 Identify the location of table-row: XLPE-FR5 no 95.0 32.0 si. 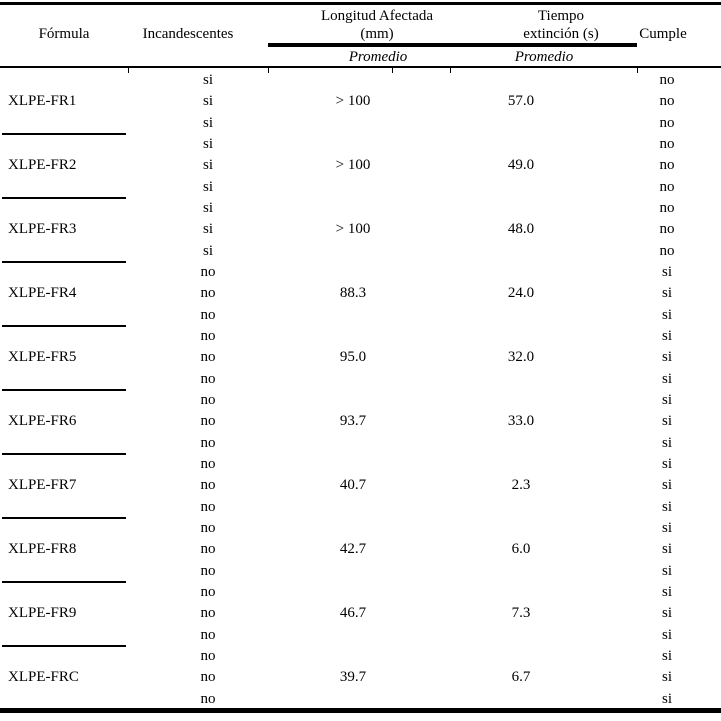
(360, 357).